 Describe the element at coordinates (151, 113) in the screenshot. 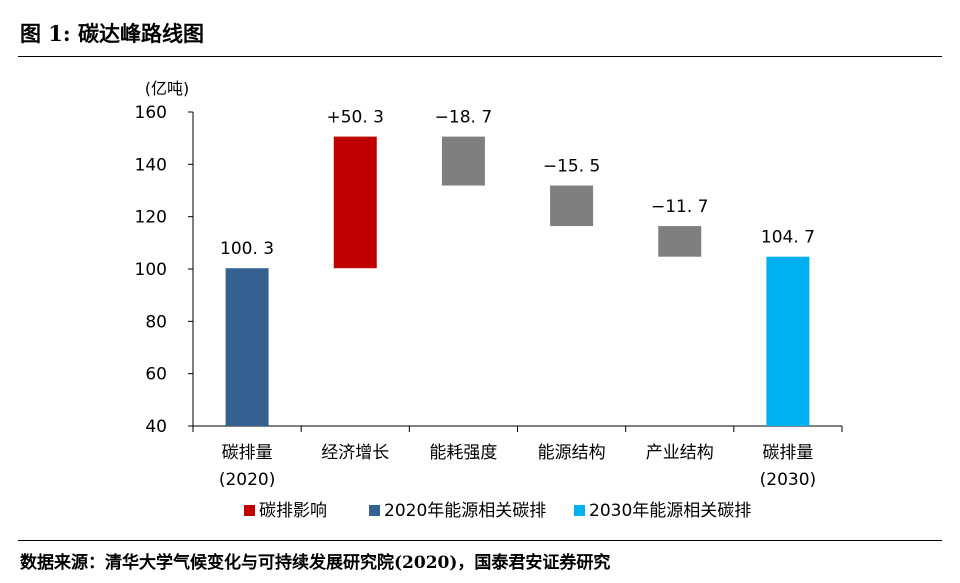

I see `y-tick-label: 160` at that location.